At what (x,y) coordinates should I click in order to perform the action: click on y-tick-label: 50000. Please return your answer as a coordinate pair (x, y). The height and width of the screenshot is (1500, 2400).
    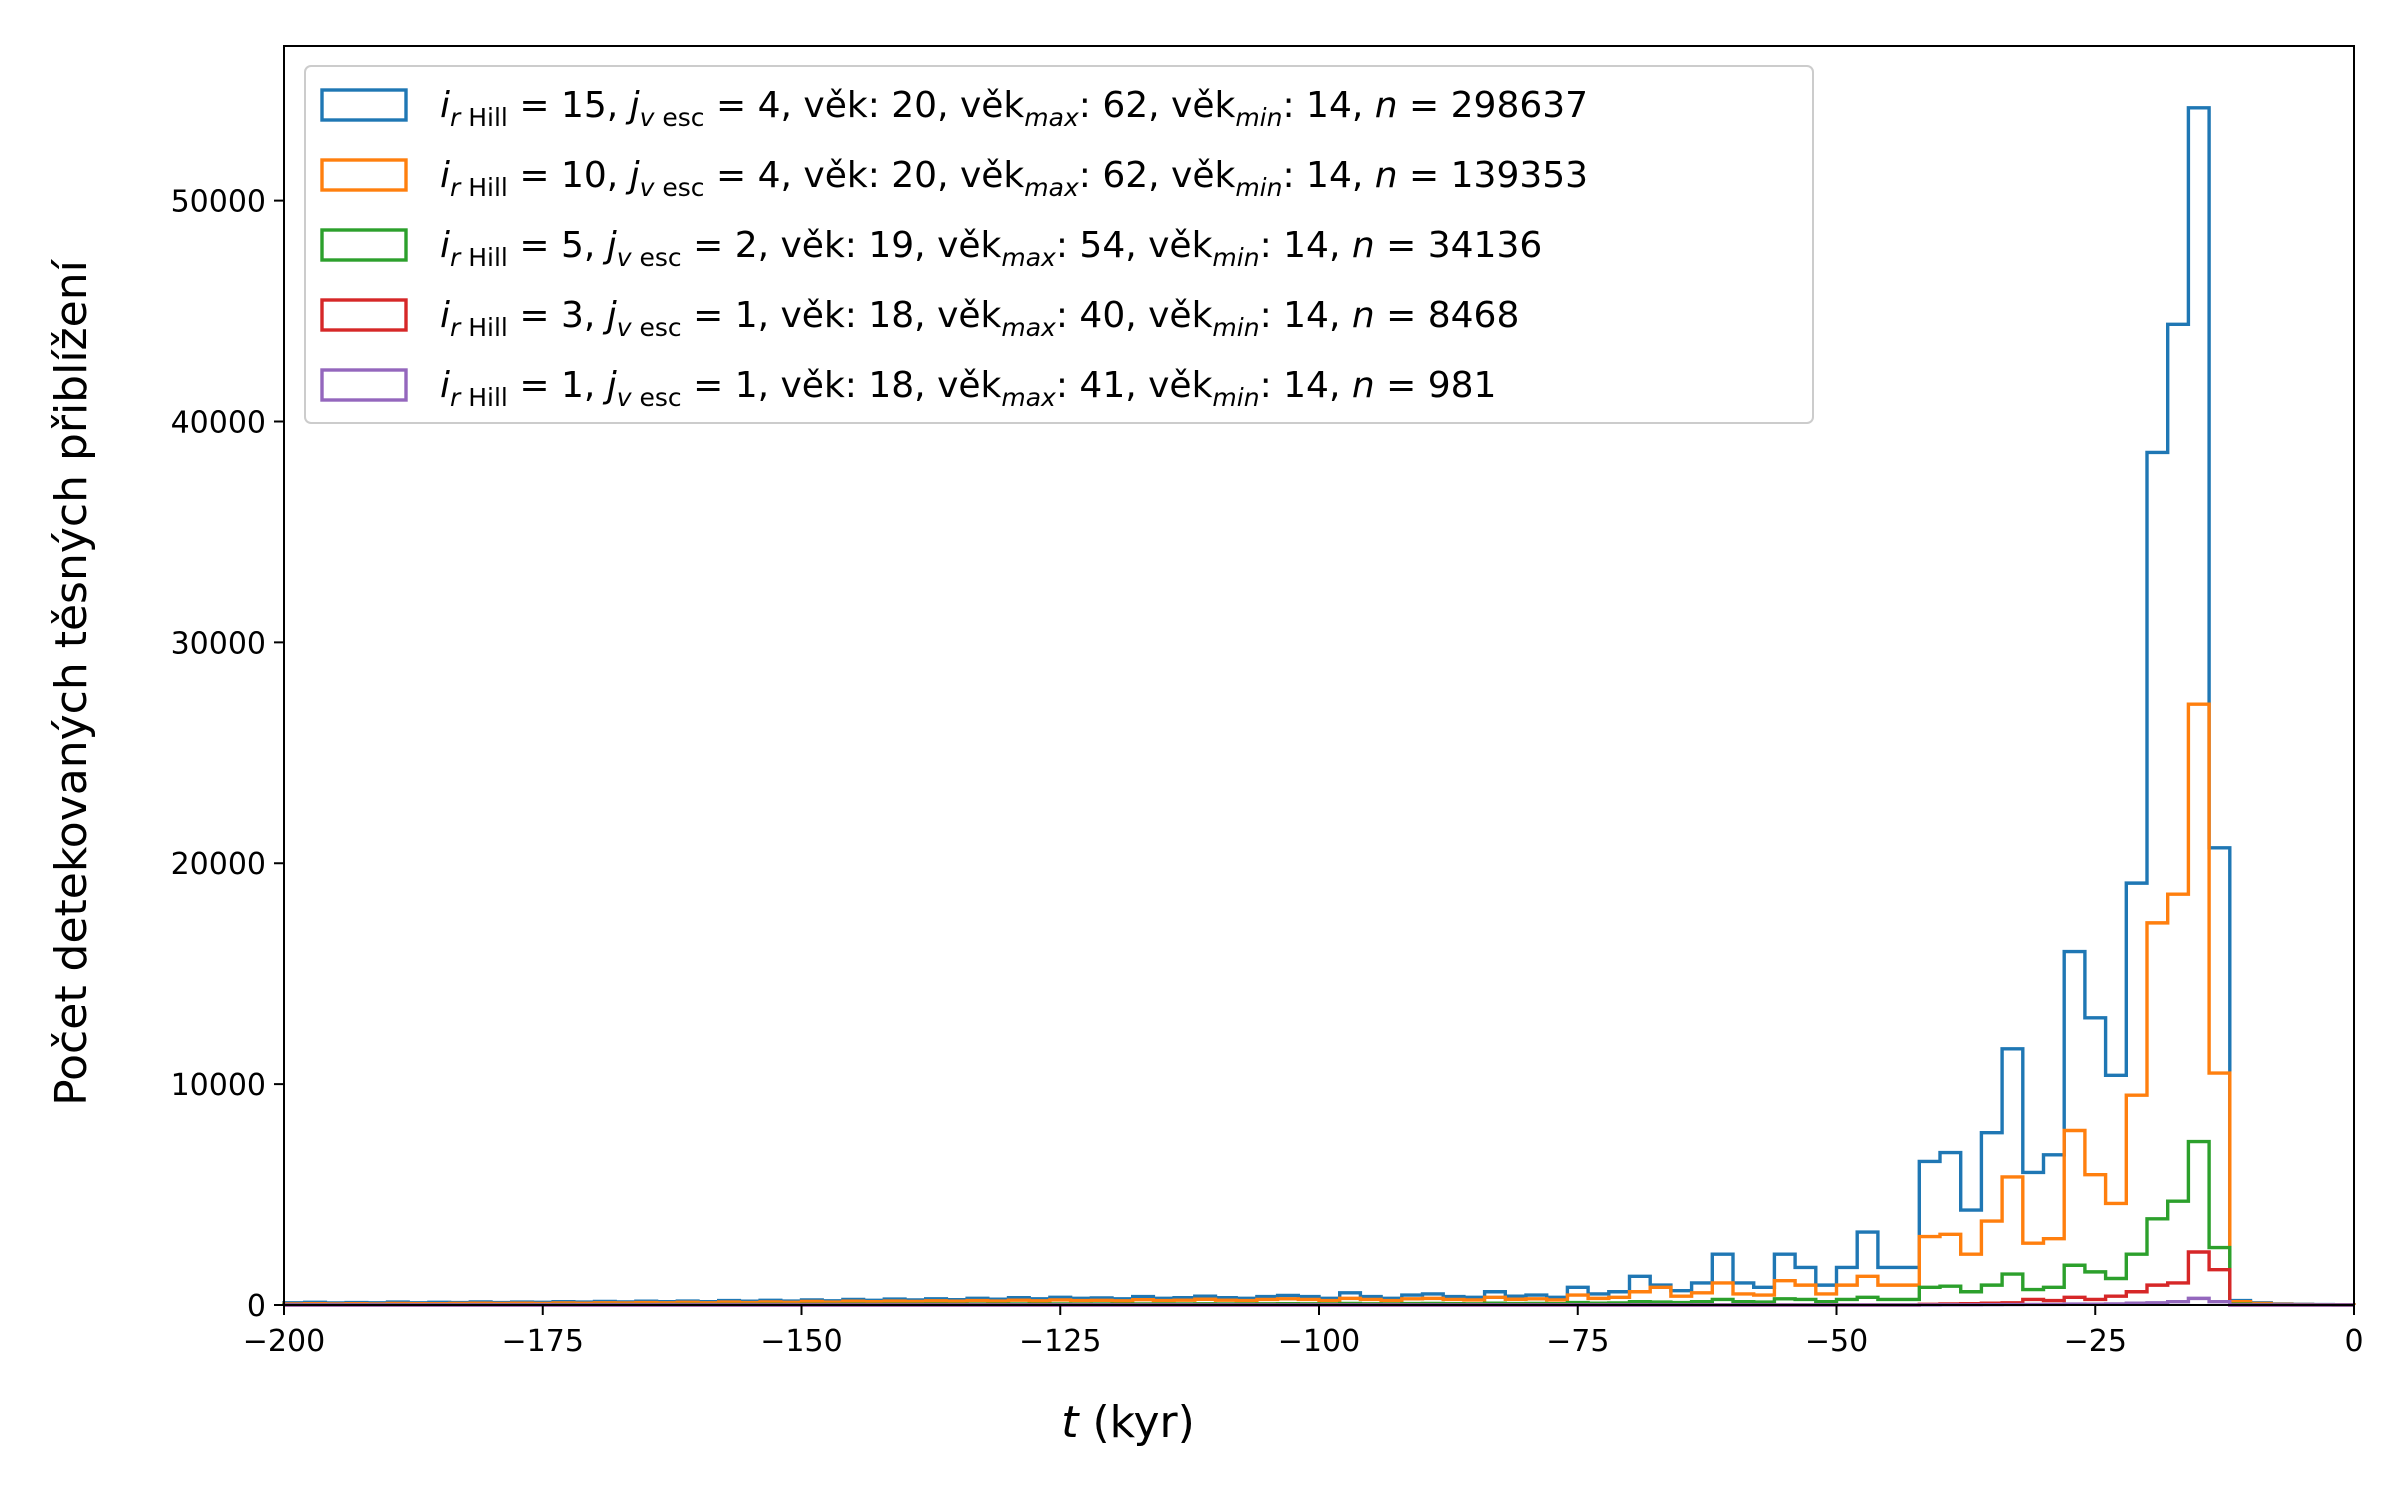
    Looking at the image, I should click on (218, 202).